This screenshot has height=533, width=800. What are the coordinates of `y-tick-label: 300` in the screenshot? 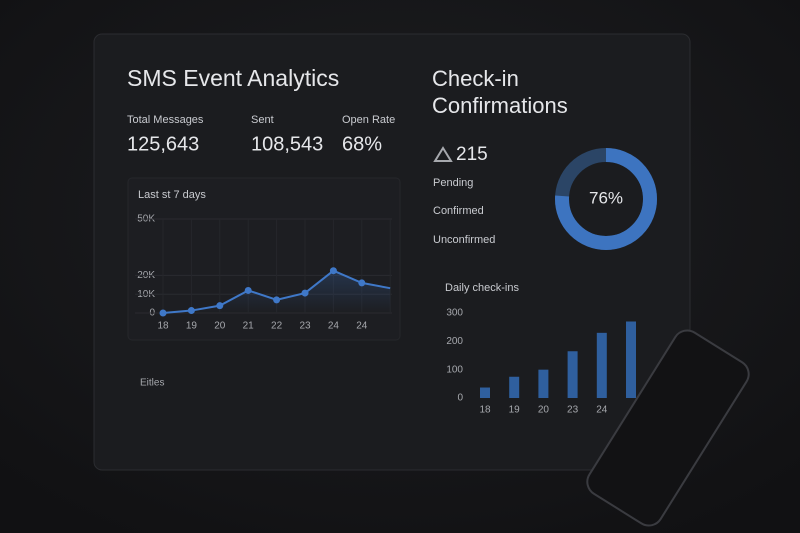 It's located at (454, 313).